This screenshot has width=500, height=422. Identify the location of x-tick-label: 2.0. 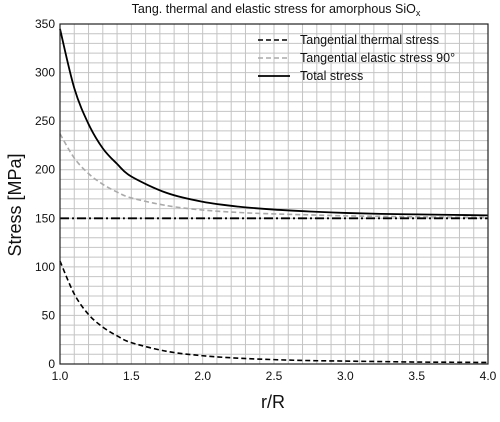
(202, 376).